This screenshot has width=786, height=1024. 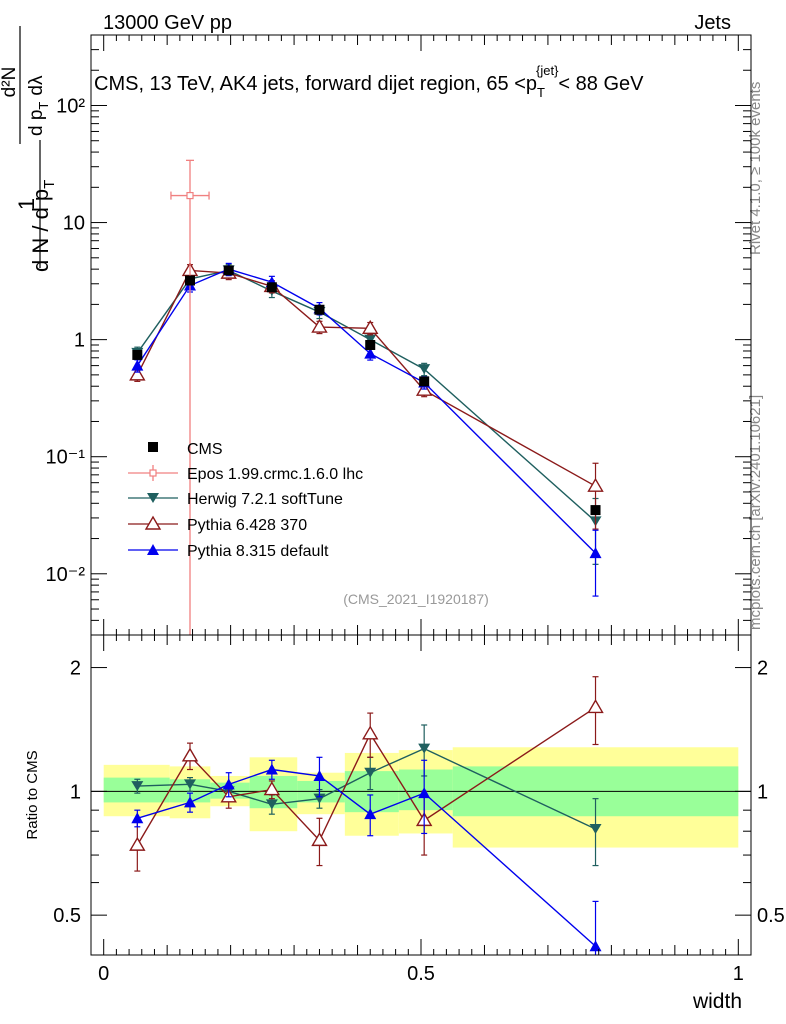 What do you see at coordinates (153, 498) in the screenshot?
I see `legend-marker-herwig` at bounding box center [153, 498].